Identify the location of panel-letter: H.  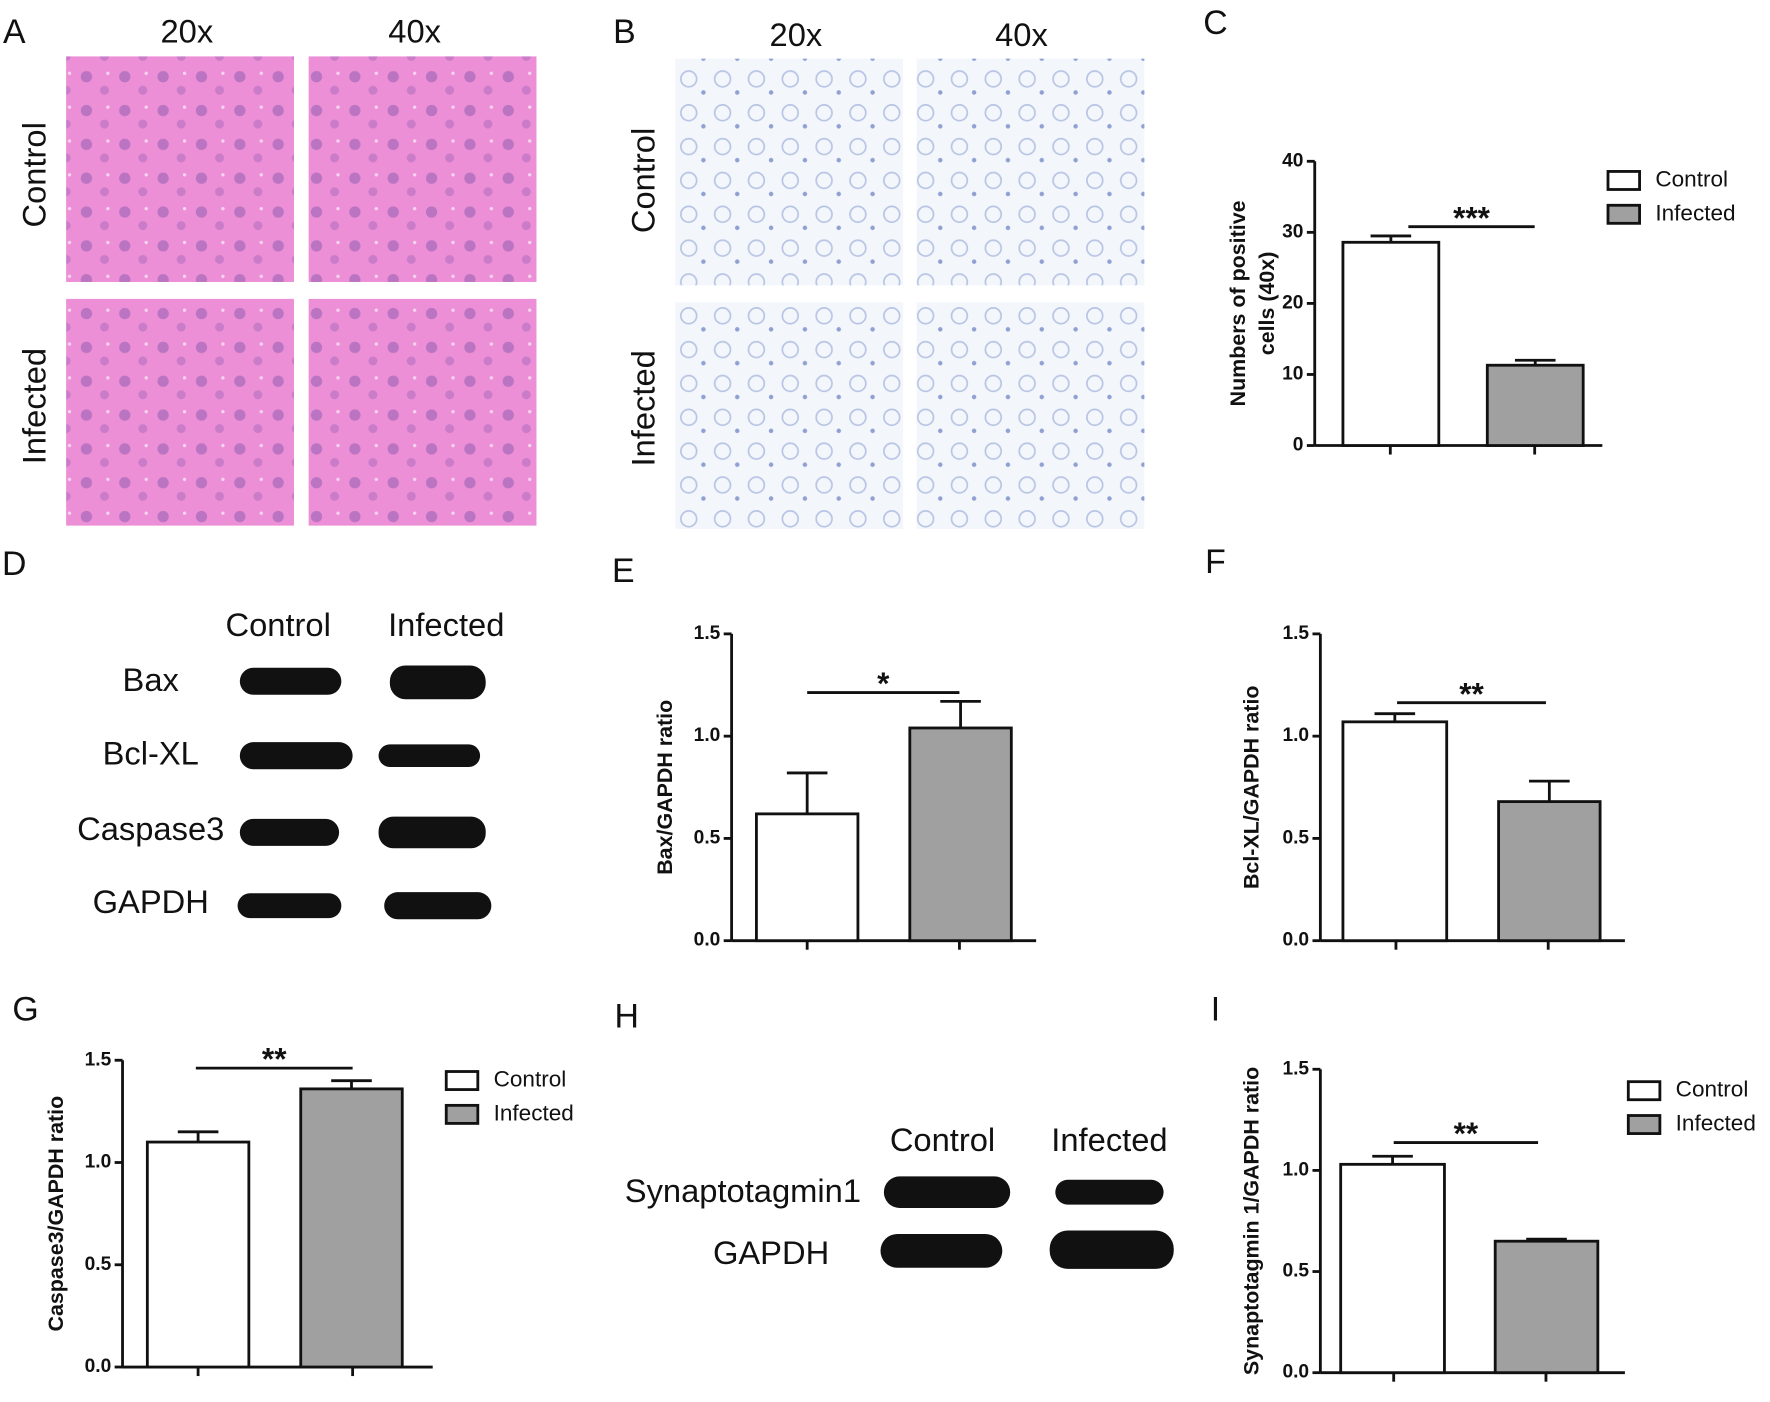
(626, 1016).